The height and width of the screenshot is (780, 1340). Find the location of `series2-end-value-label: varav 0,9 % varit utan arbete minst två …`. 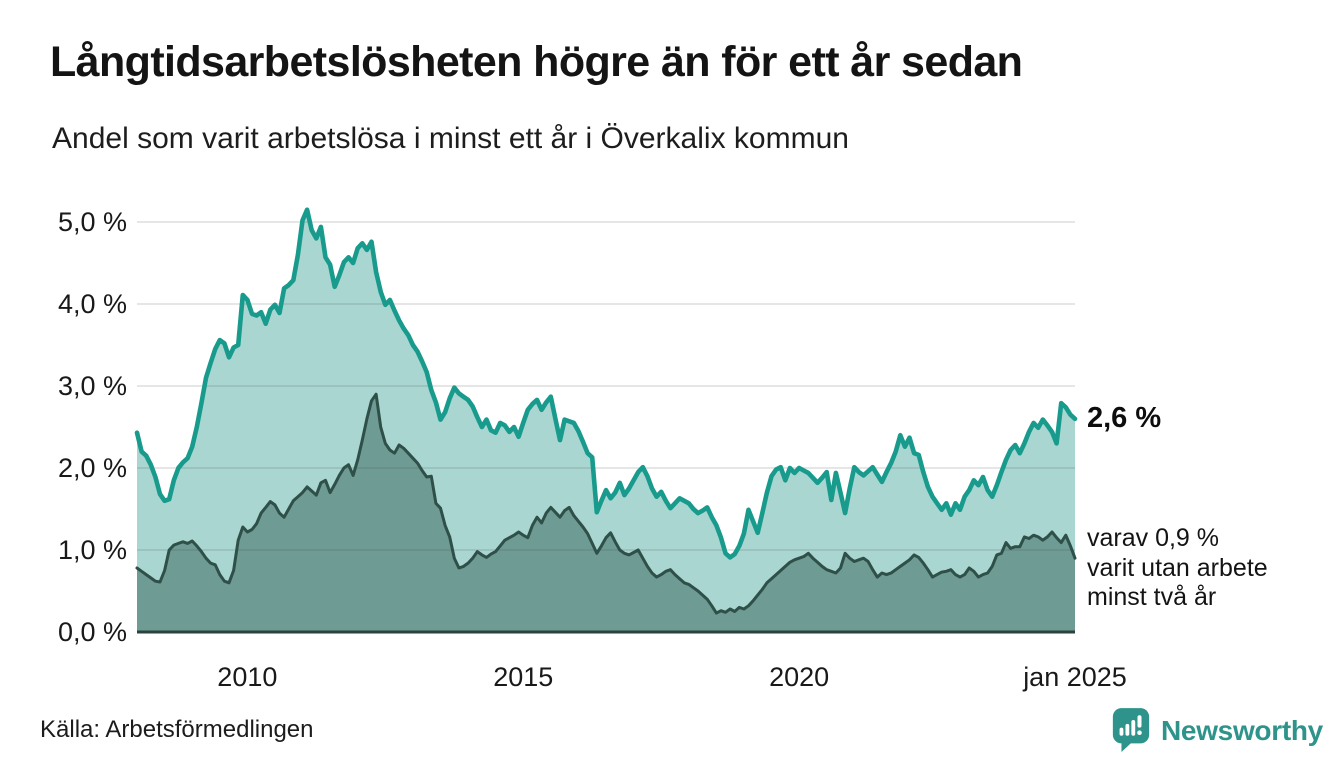

series2-end-value-label: varav 0,9 % varit utan arbete minst två … is located at coordinates (1177, 568).